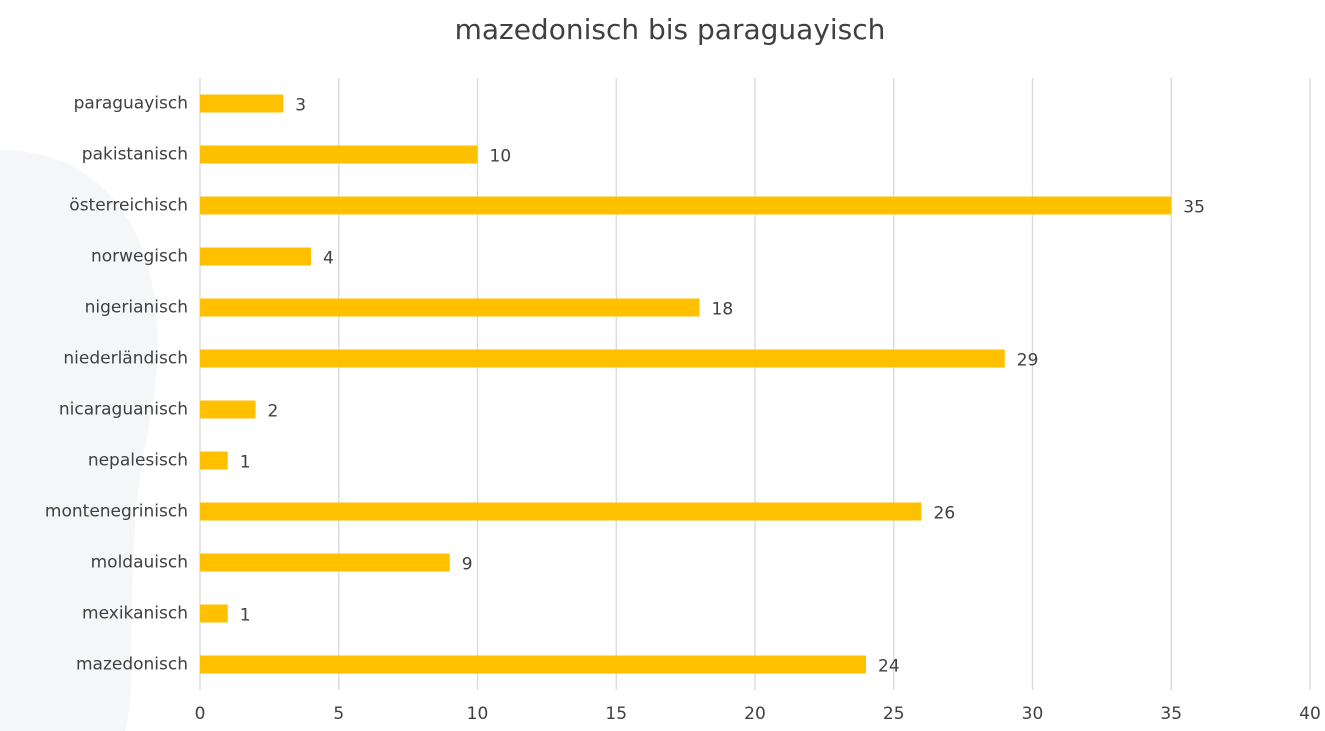 This screenshot has height=731, width=1325. What do you see at coordinates (328, 259) in the screenshot?
I see `data-label: 4` at bounding box center [328, 259].